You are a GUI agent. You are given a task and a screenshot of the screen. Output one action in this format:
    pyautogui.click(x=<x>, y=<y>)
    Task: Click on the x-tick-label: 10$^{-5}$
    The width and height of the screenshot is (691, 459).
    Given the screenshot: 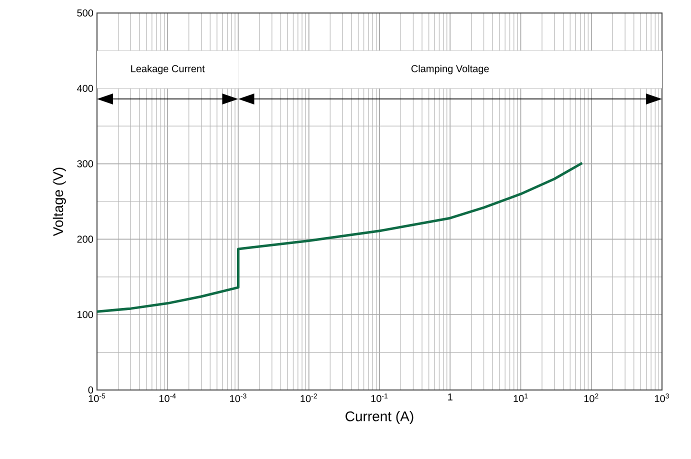 What is the action you would take?
    pyautogui.click(x=97, y=398)
    